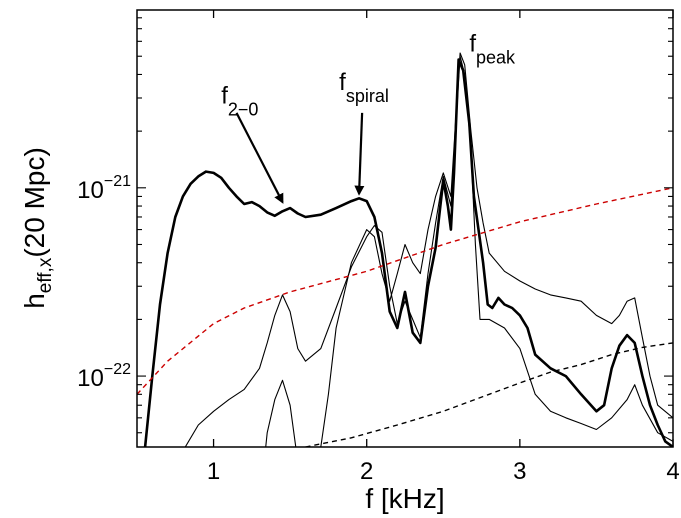 This screenshot has width=681, height=518. Describe the element at coordinates (519, 471) in the screenshot. I see `x-tick-label: 3` at that location.